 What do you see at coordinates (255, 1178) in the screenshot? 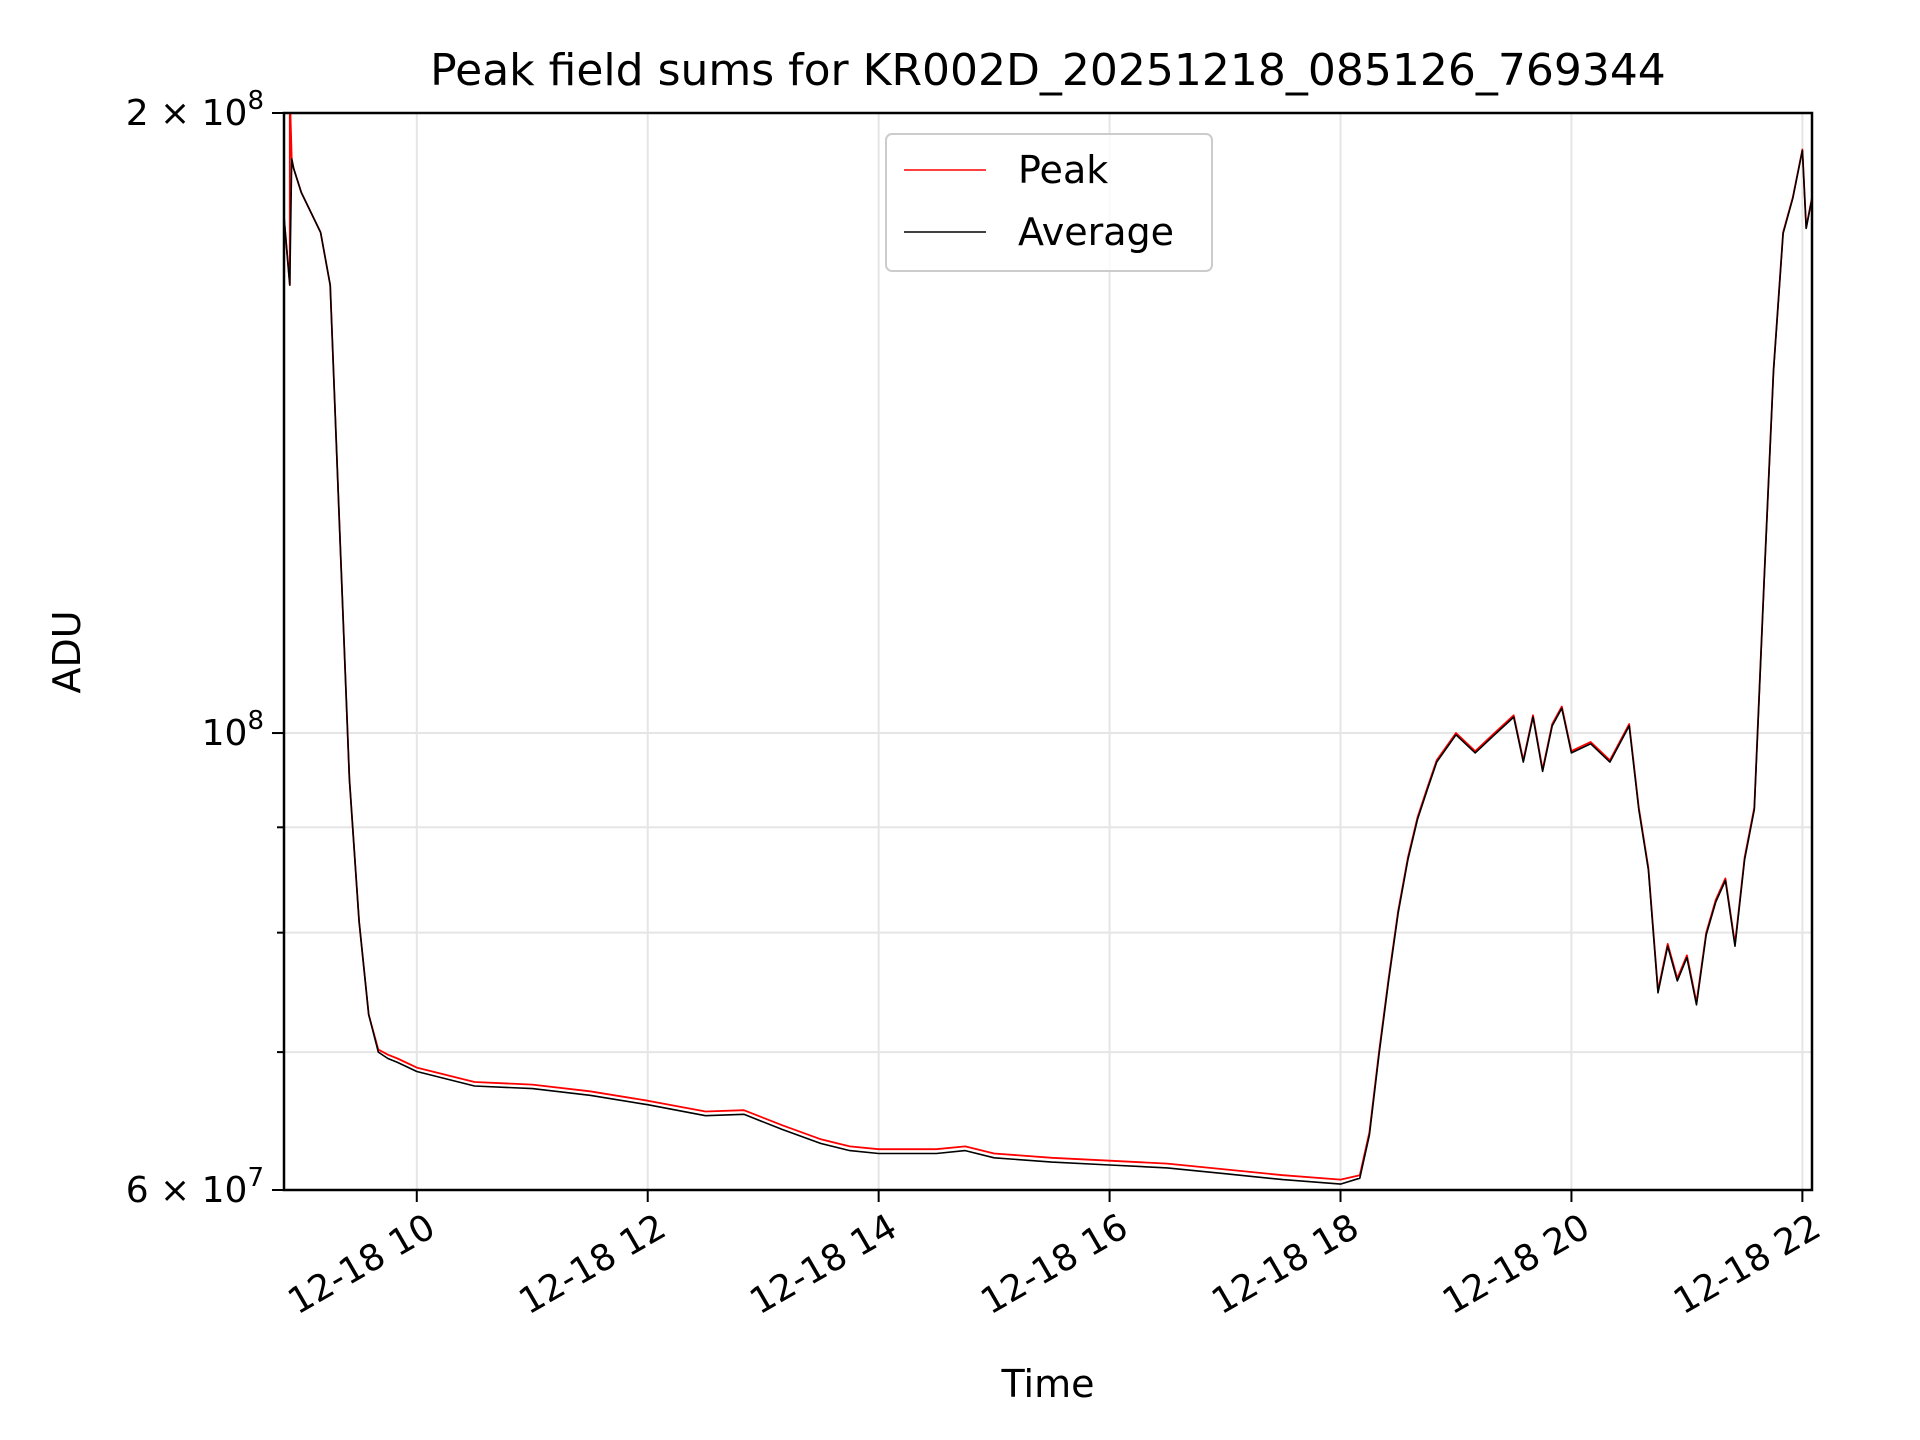
I see `y-tick-label-exponent: 7` at bounding box center [255, 1178].